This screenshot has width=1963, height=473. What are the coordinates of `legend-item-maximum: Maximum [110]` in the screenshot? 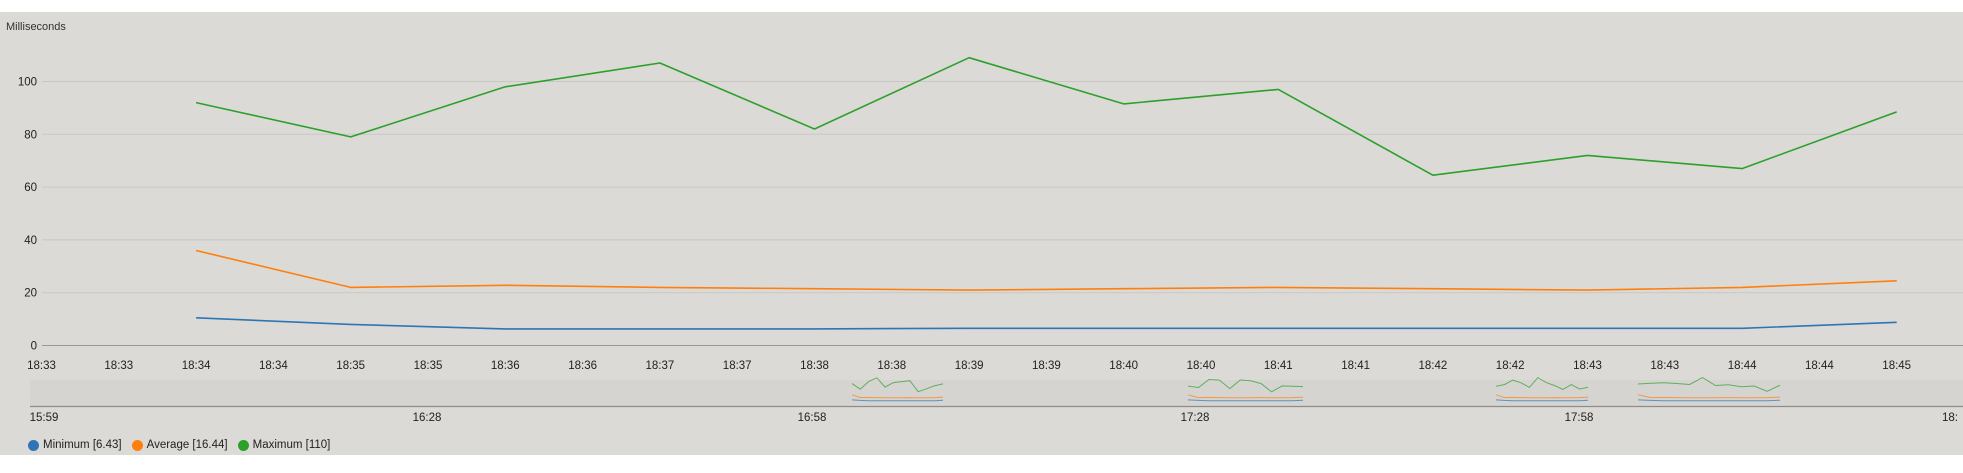 It's located at (284, 445).